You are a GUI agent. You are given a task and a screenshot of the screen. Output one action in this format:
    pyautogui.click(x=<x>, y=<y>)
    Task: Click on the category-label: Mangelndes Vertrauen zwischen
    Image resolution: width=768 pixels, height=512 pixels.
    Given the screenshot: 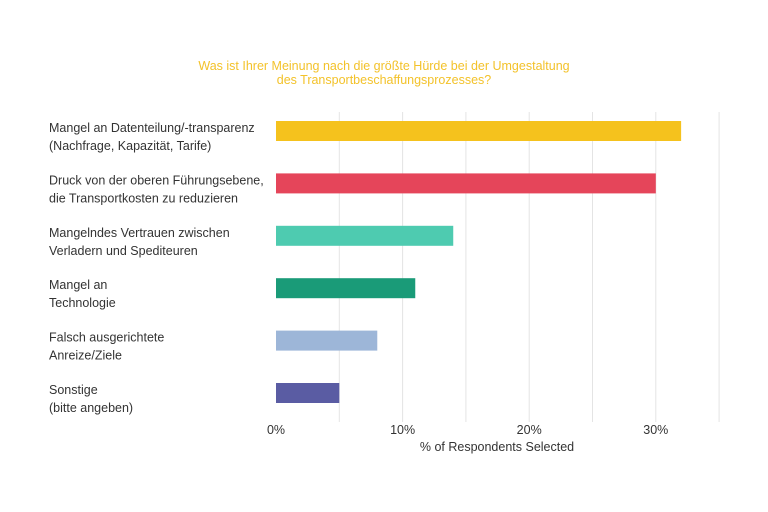 What is the action you would take?
    pyautogui.click(x=139, y=233)
    